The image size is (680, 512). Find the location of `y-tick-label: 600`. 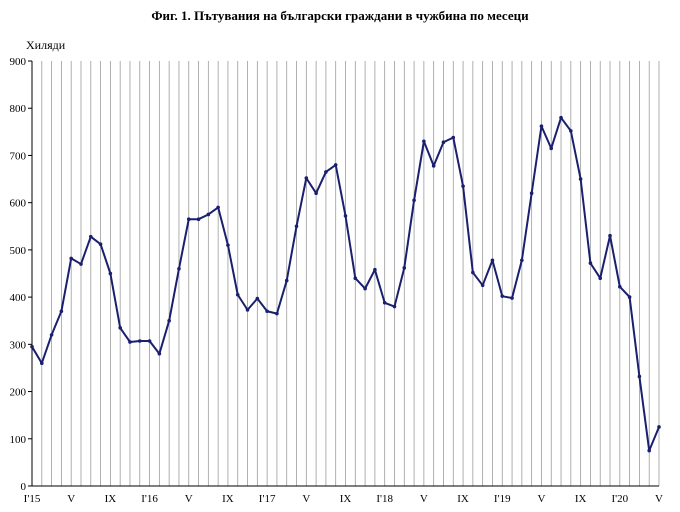

y-tick-label: 600 is located at coordinates (18, 204).